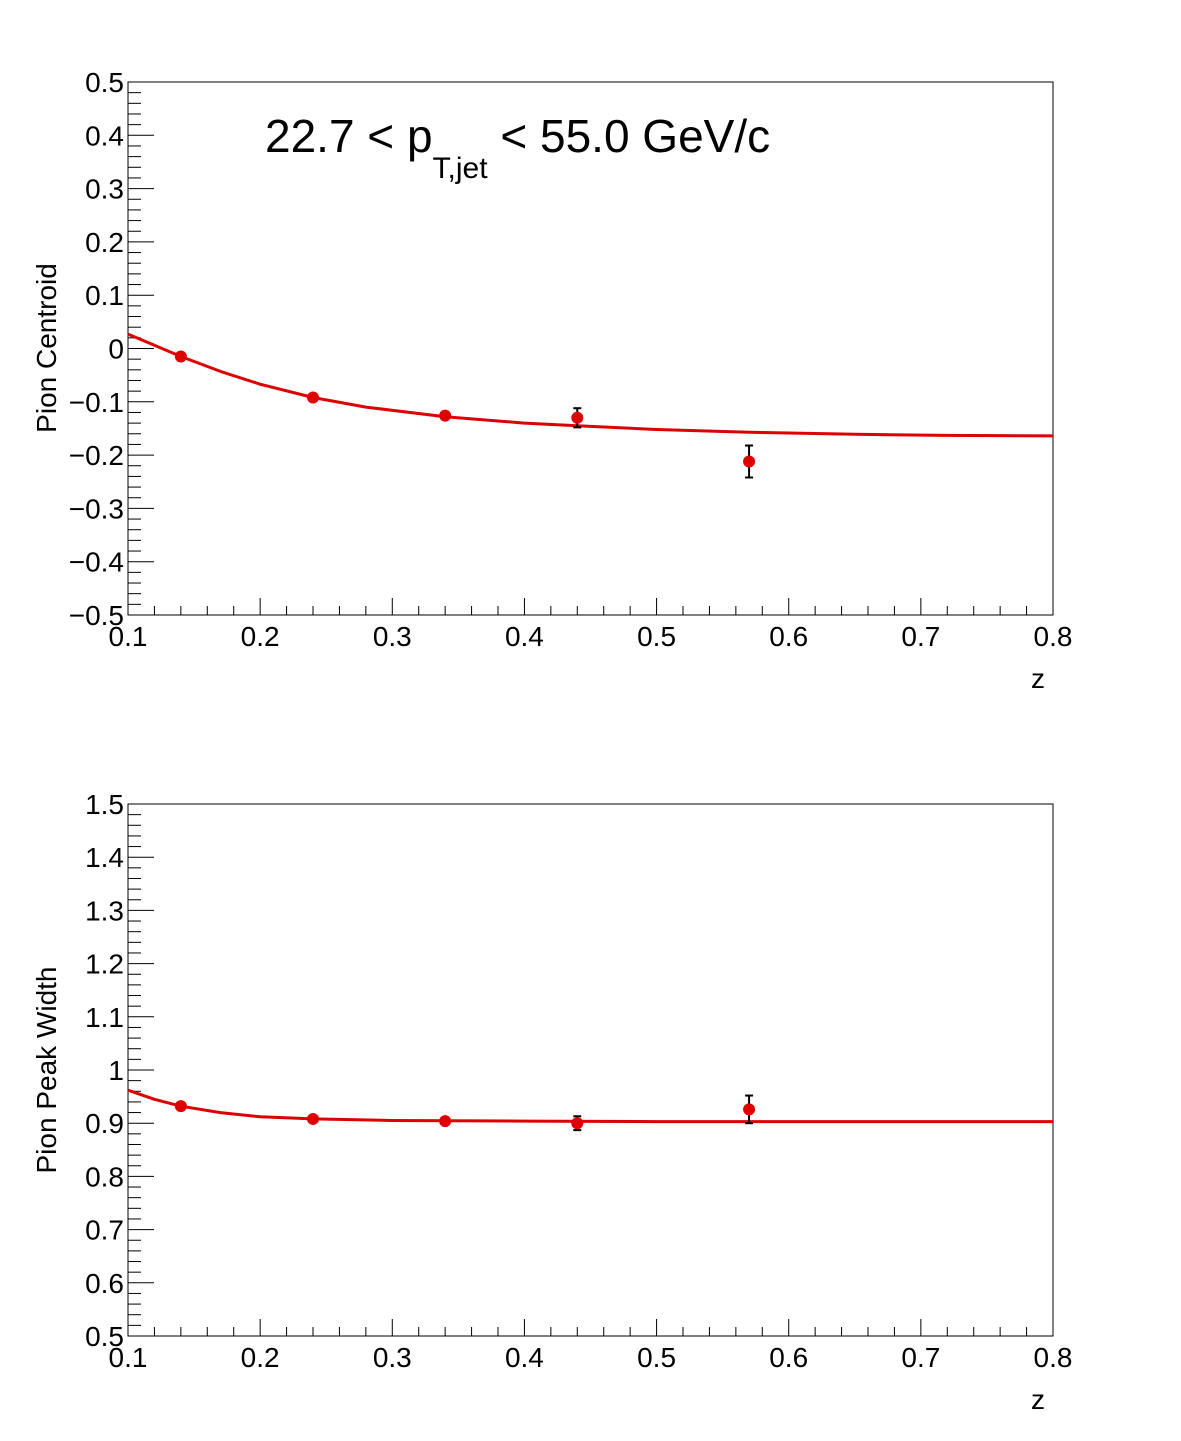 The height and width of the screenshot is (1441, 1181). Describe the element at coordinates (104, 1230) in the screenshot. I see `y-tick-label: 0.7` at that location.